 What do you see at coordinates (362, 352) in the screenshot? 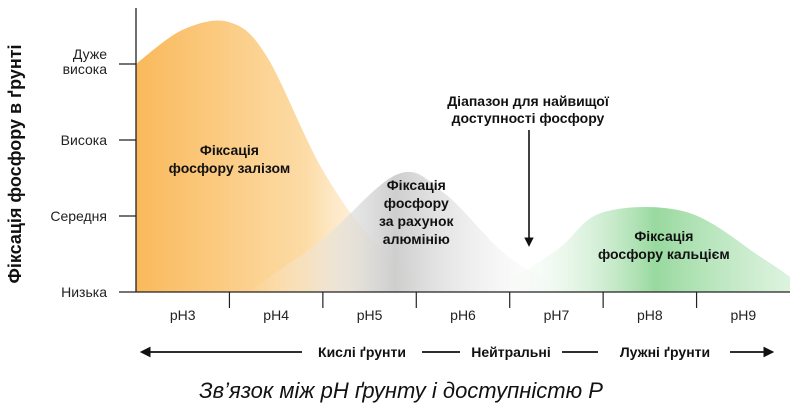
I see `acid-soils-label: Кислі ґрунти` at bounding box center [362, 352].